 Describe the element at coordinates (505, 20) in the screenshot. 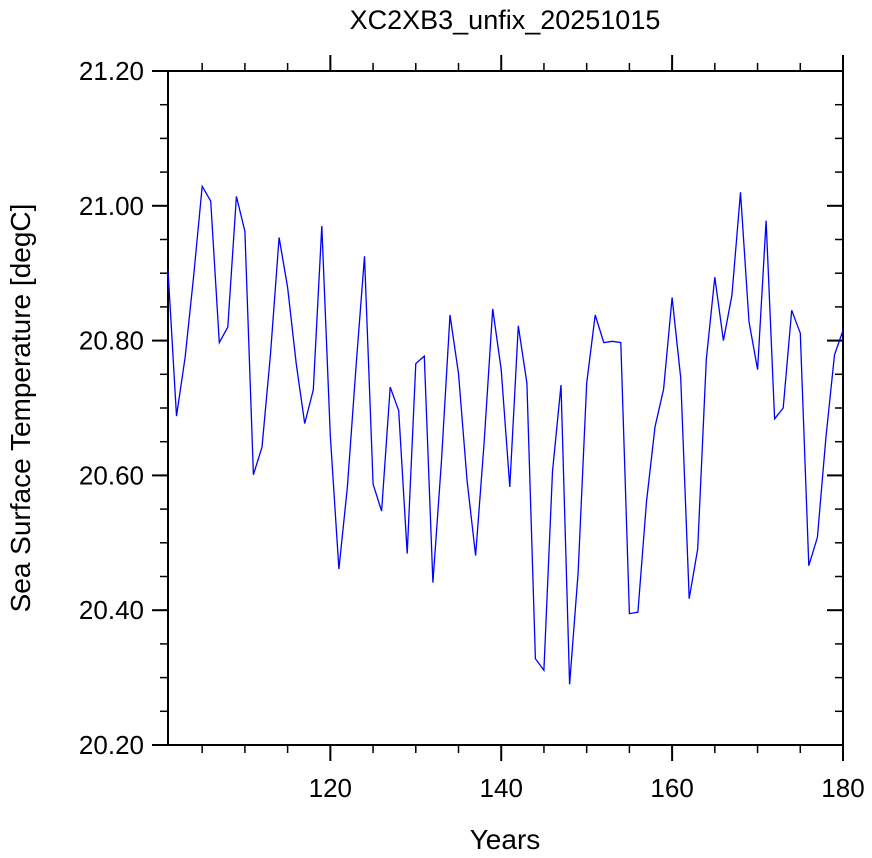

I see `chart-title: XC2XB3_unfix_20251015` at that location.